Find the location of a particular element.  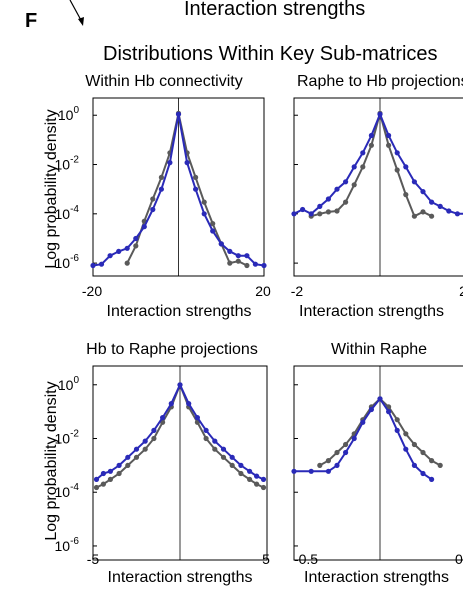

panel-title: Within Hb connectivity is located at coordinates (163, 81).